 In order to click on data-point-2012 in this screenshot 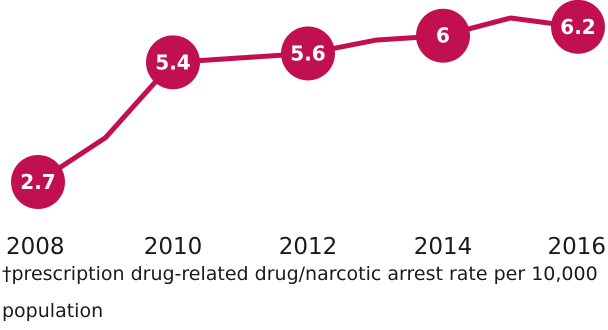, I will do `click(308, 53)`.